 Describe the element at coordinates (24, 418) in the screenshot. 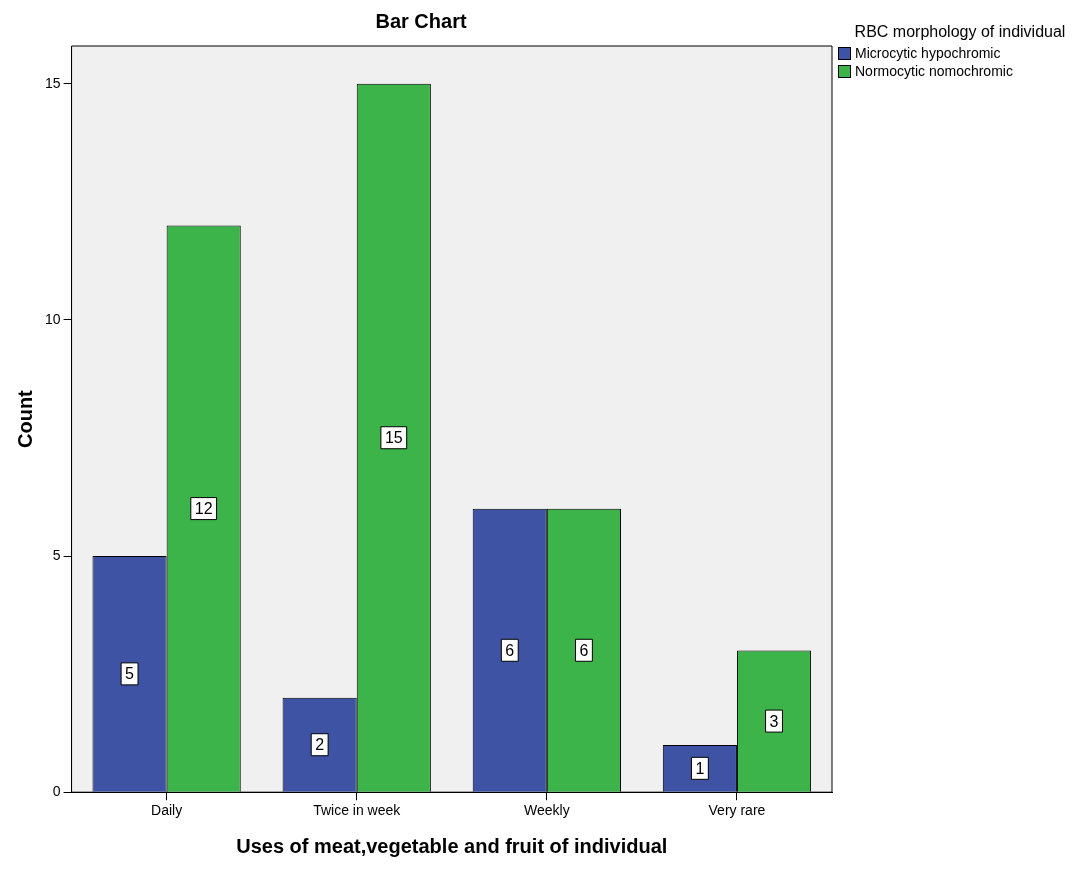

I see `y-axis-title: Count` at that location.